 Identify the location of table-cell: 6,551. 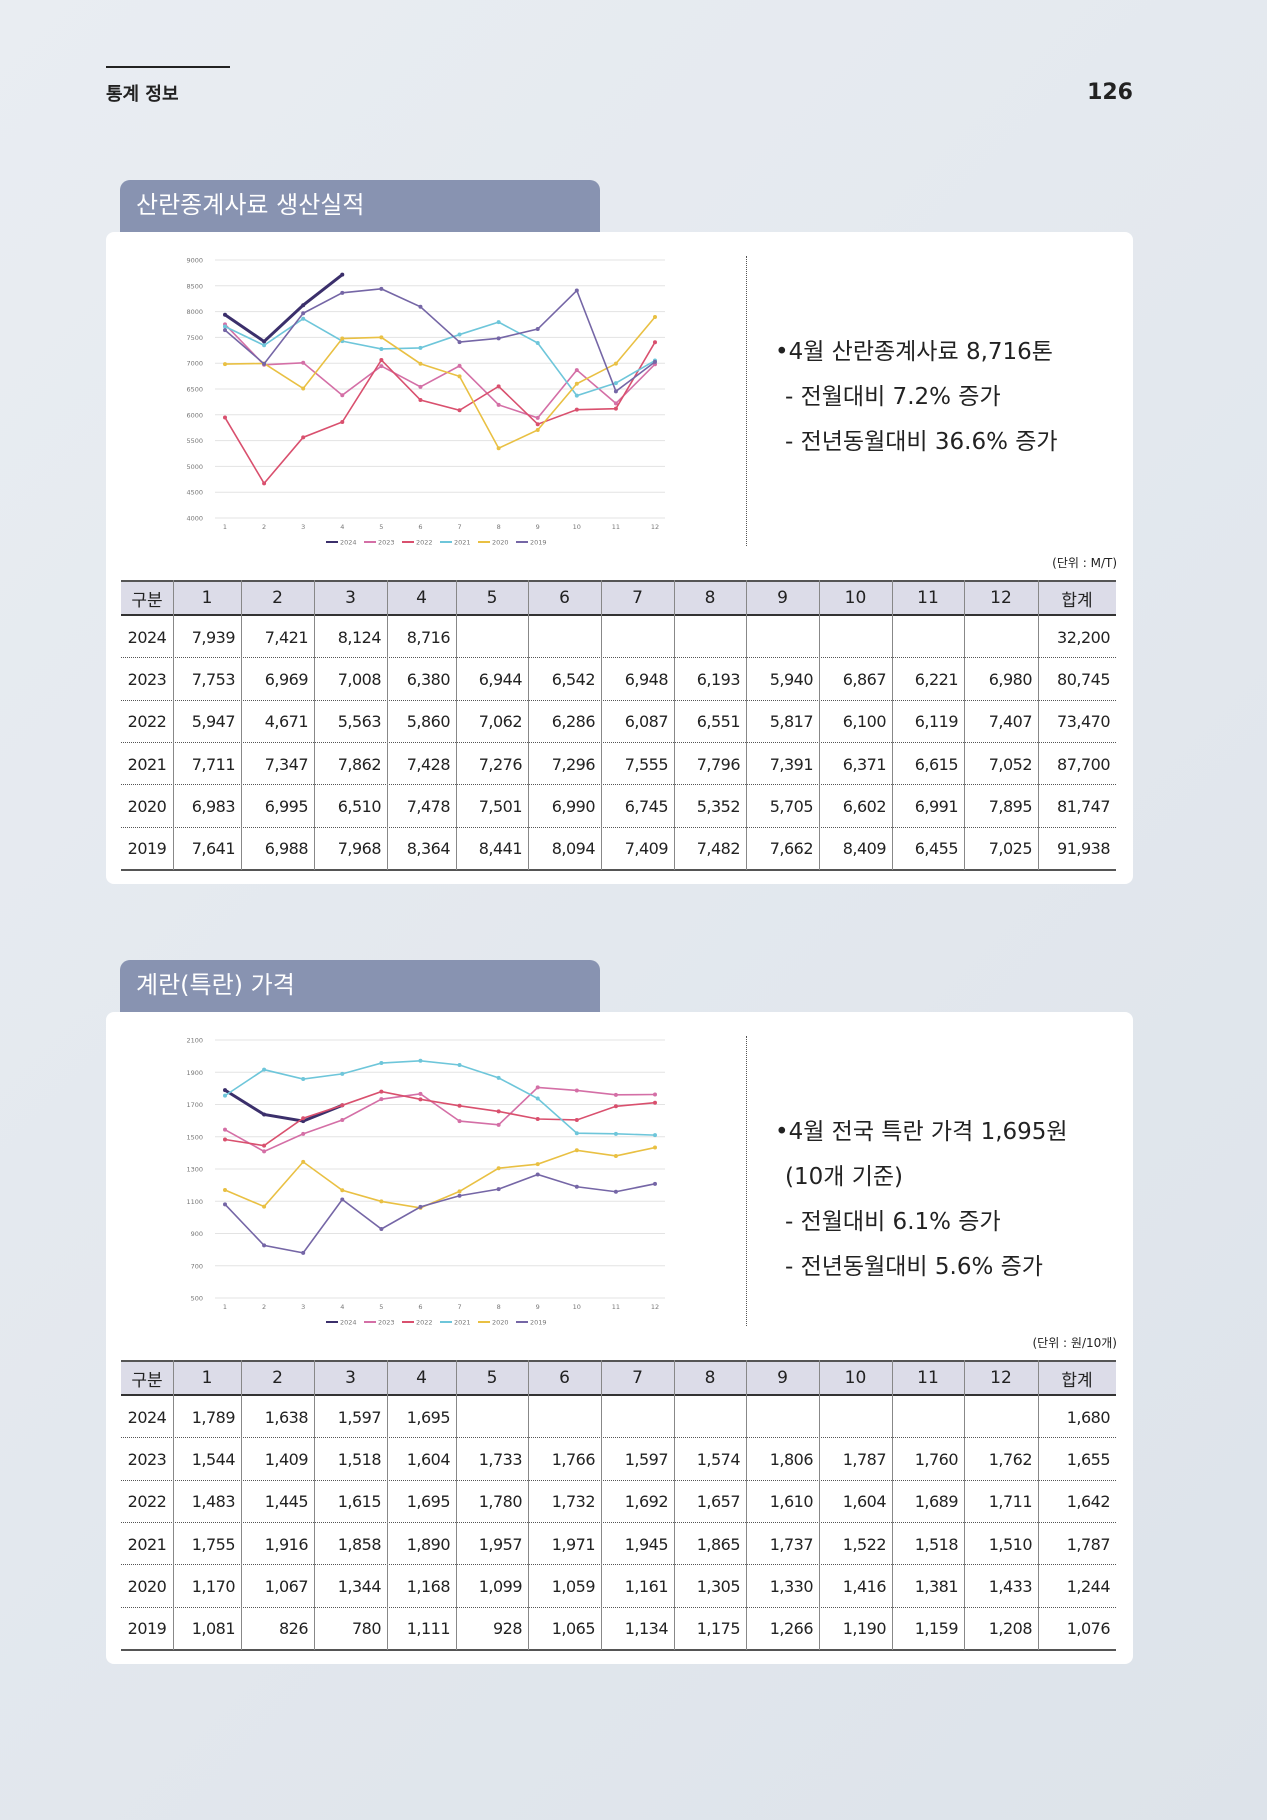
(718, 722).